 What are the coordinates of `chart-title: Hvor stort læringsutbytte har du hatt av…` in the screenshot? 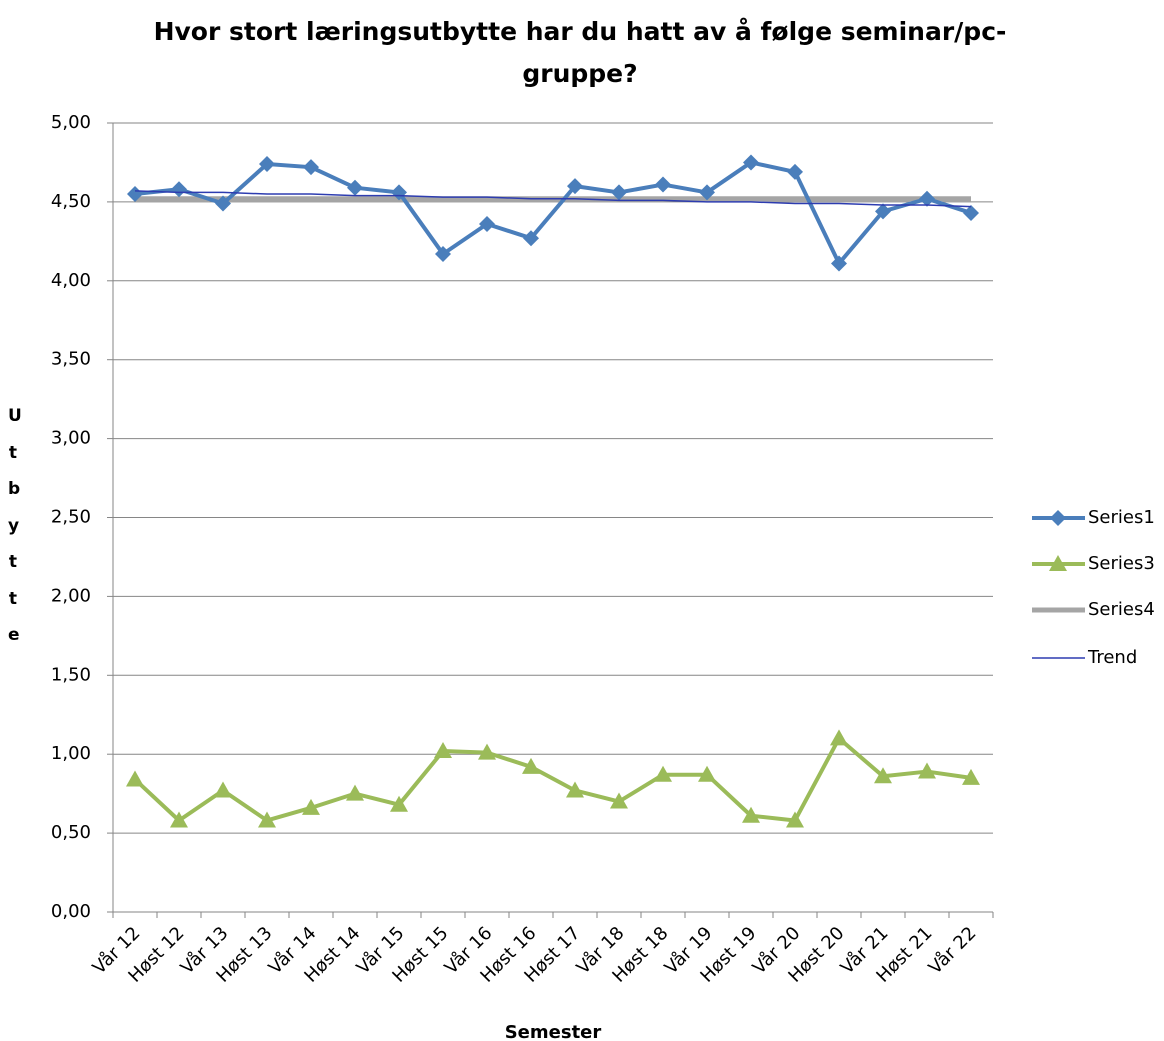 It's located at (580, 31).